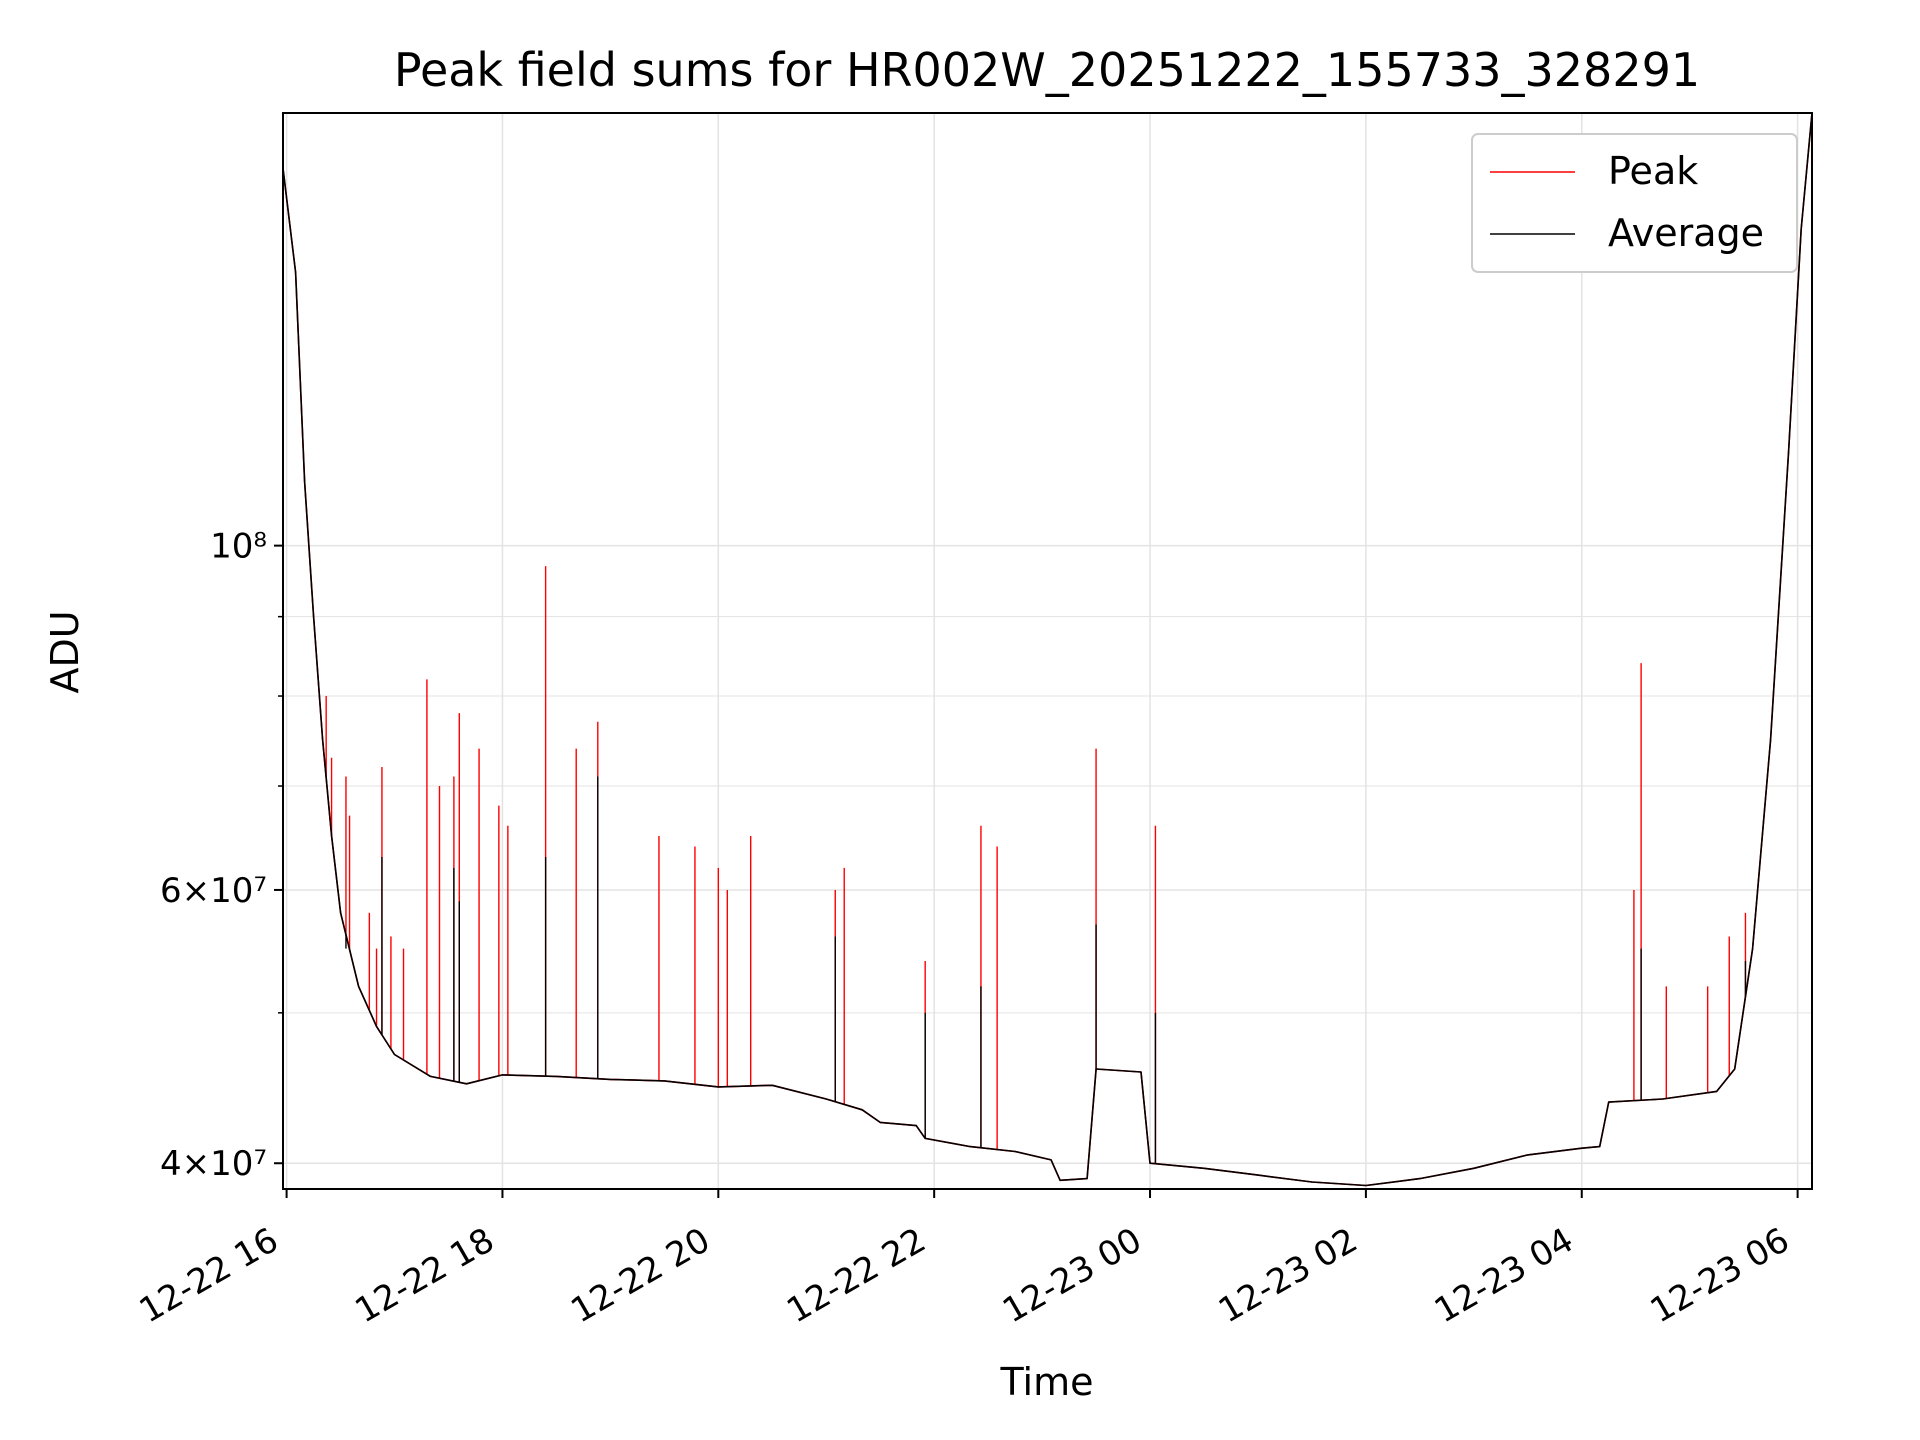 The image size is (1920, 1440). Describe the element at coordinates (1653, 171) in the screenshot. I see `legend-label-peak: Peak` at that location.